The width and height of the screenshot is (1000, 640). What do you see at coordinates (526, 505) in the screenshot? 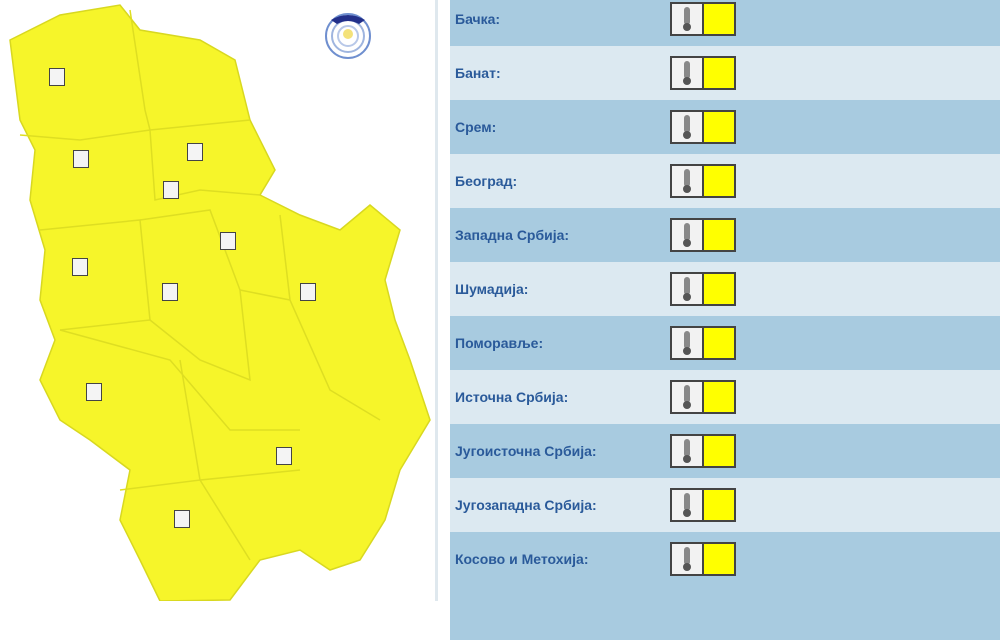
I see `region-label: Југозападна Србија:` at bounding box center [526, 505].